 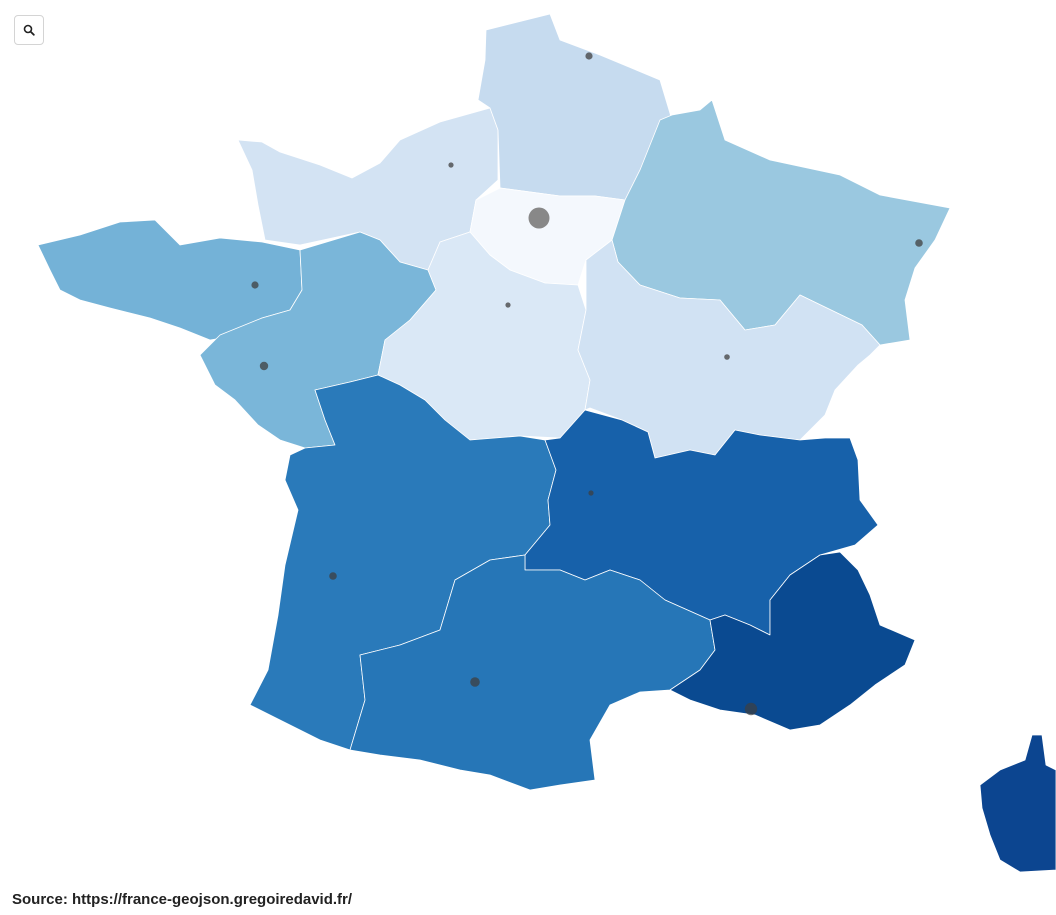 What do you see at coordinates (589, 56) in the screenshot?
I see `marker-hauts-de-france` at bounding box center [589, 56].